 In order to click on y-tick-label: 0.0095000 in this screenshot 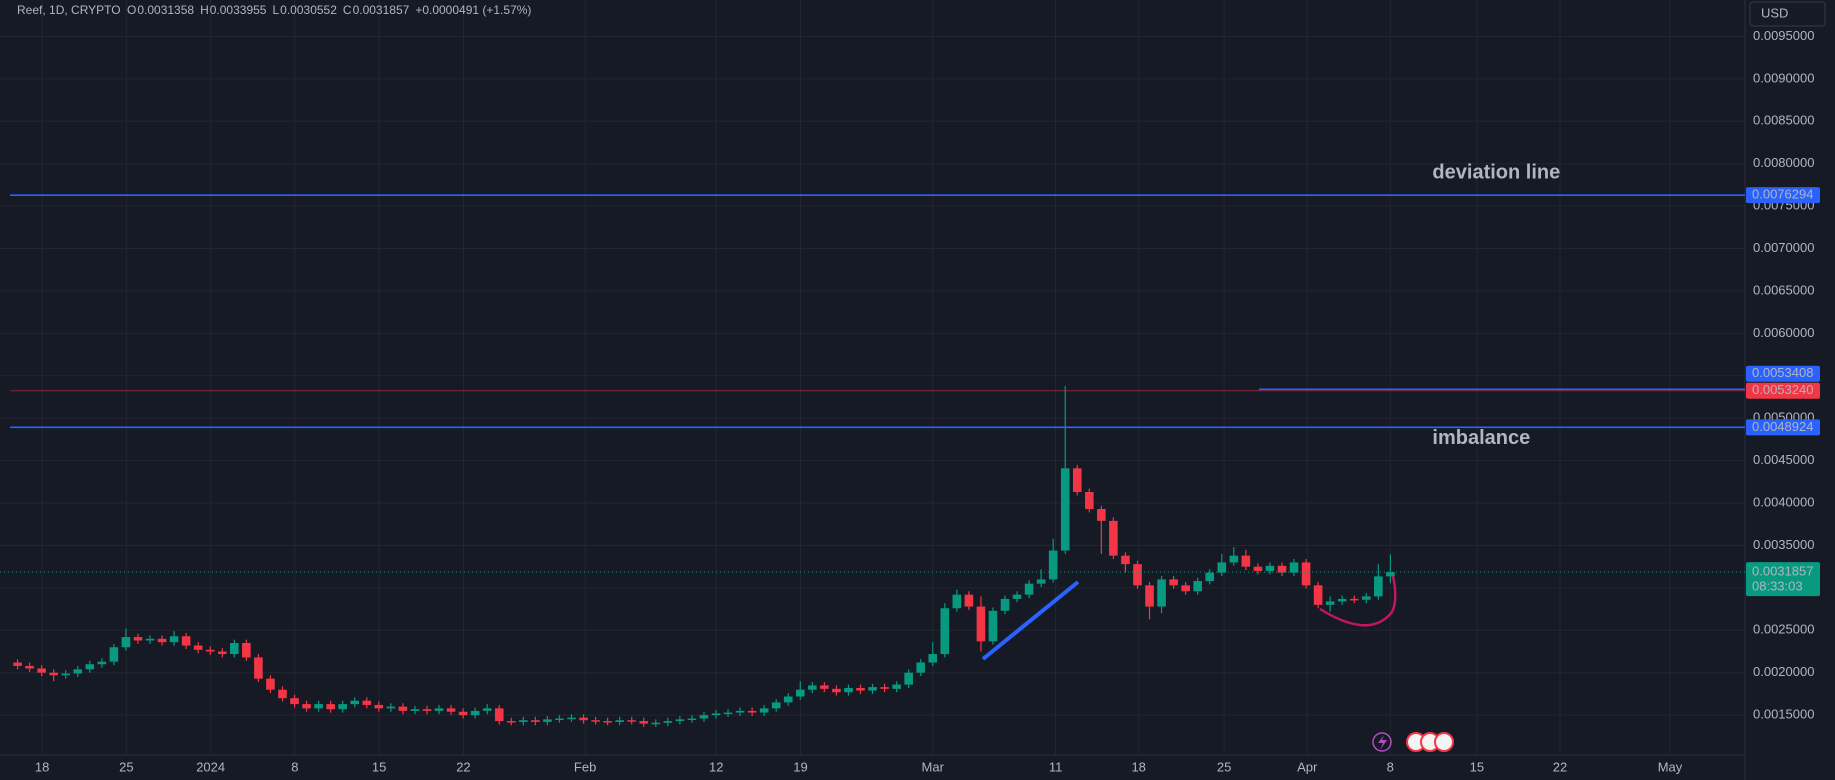, I will do `click(1783, 35)`.